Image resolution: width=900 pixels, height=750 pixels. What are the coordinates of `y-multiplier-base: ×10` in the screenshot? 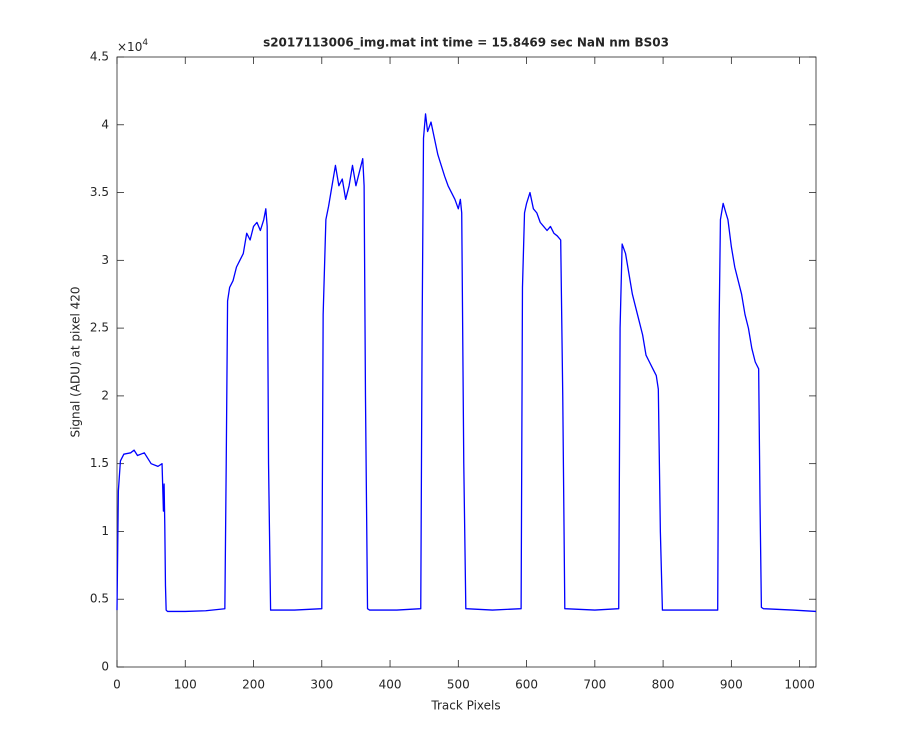 It's located at (129, 47).